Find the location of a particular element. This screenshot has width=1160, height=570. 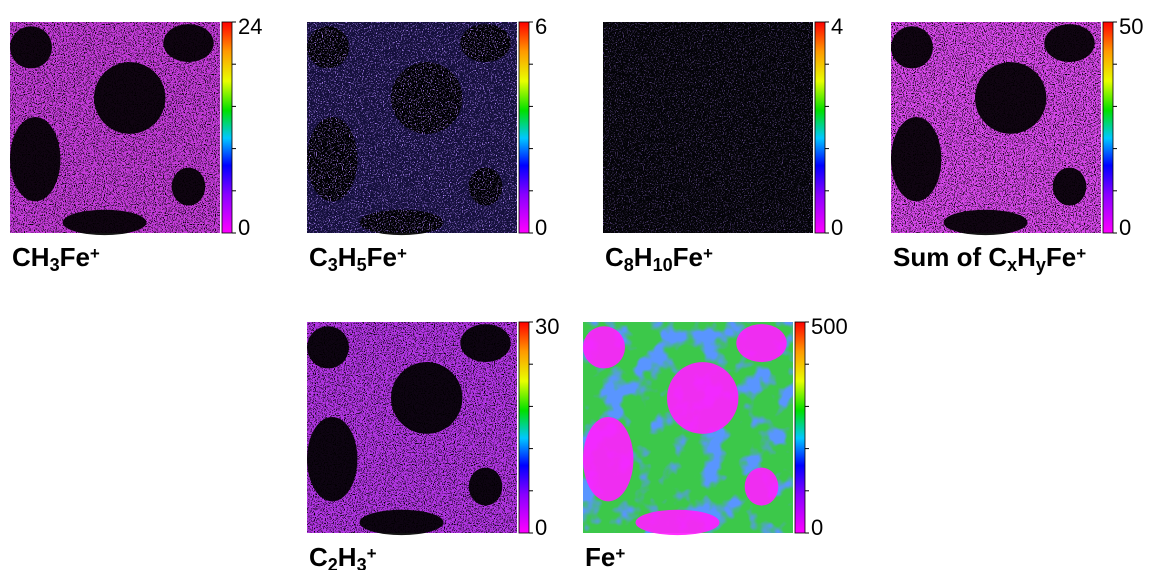

scale-max-label: 30 is located at coordinates (547, 326).